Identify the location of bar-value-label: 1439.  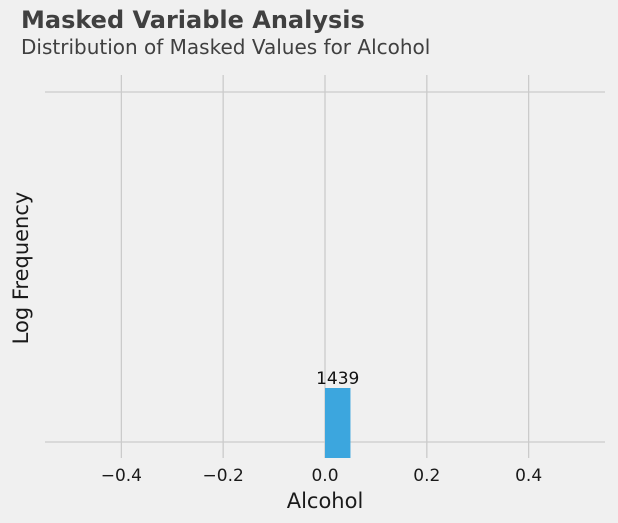
(337, 379).